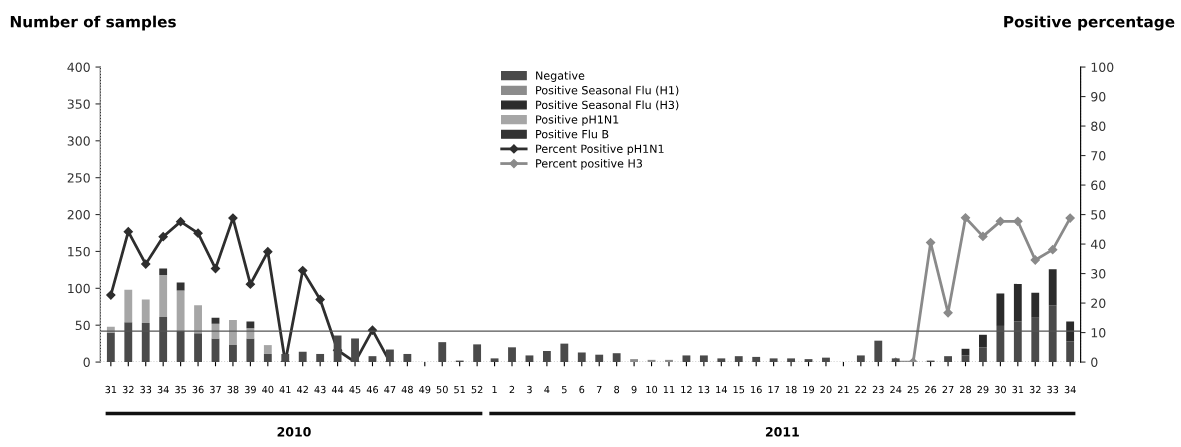  I want to click on x-tick-label: 32, so click(128, 389).